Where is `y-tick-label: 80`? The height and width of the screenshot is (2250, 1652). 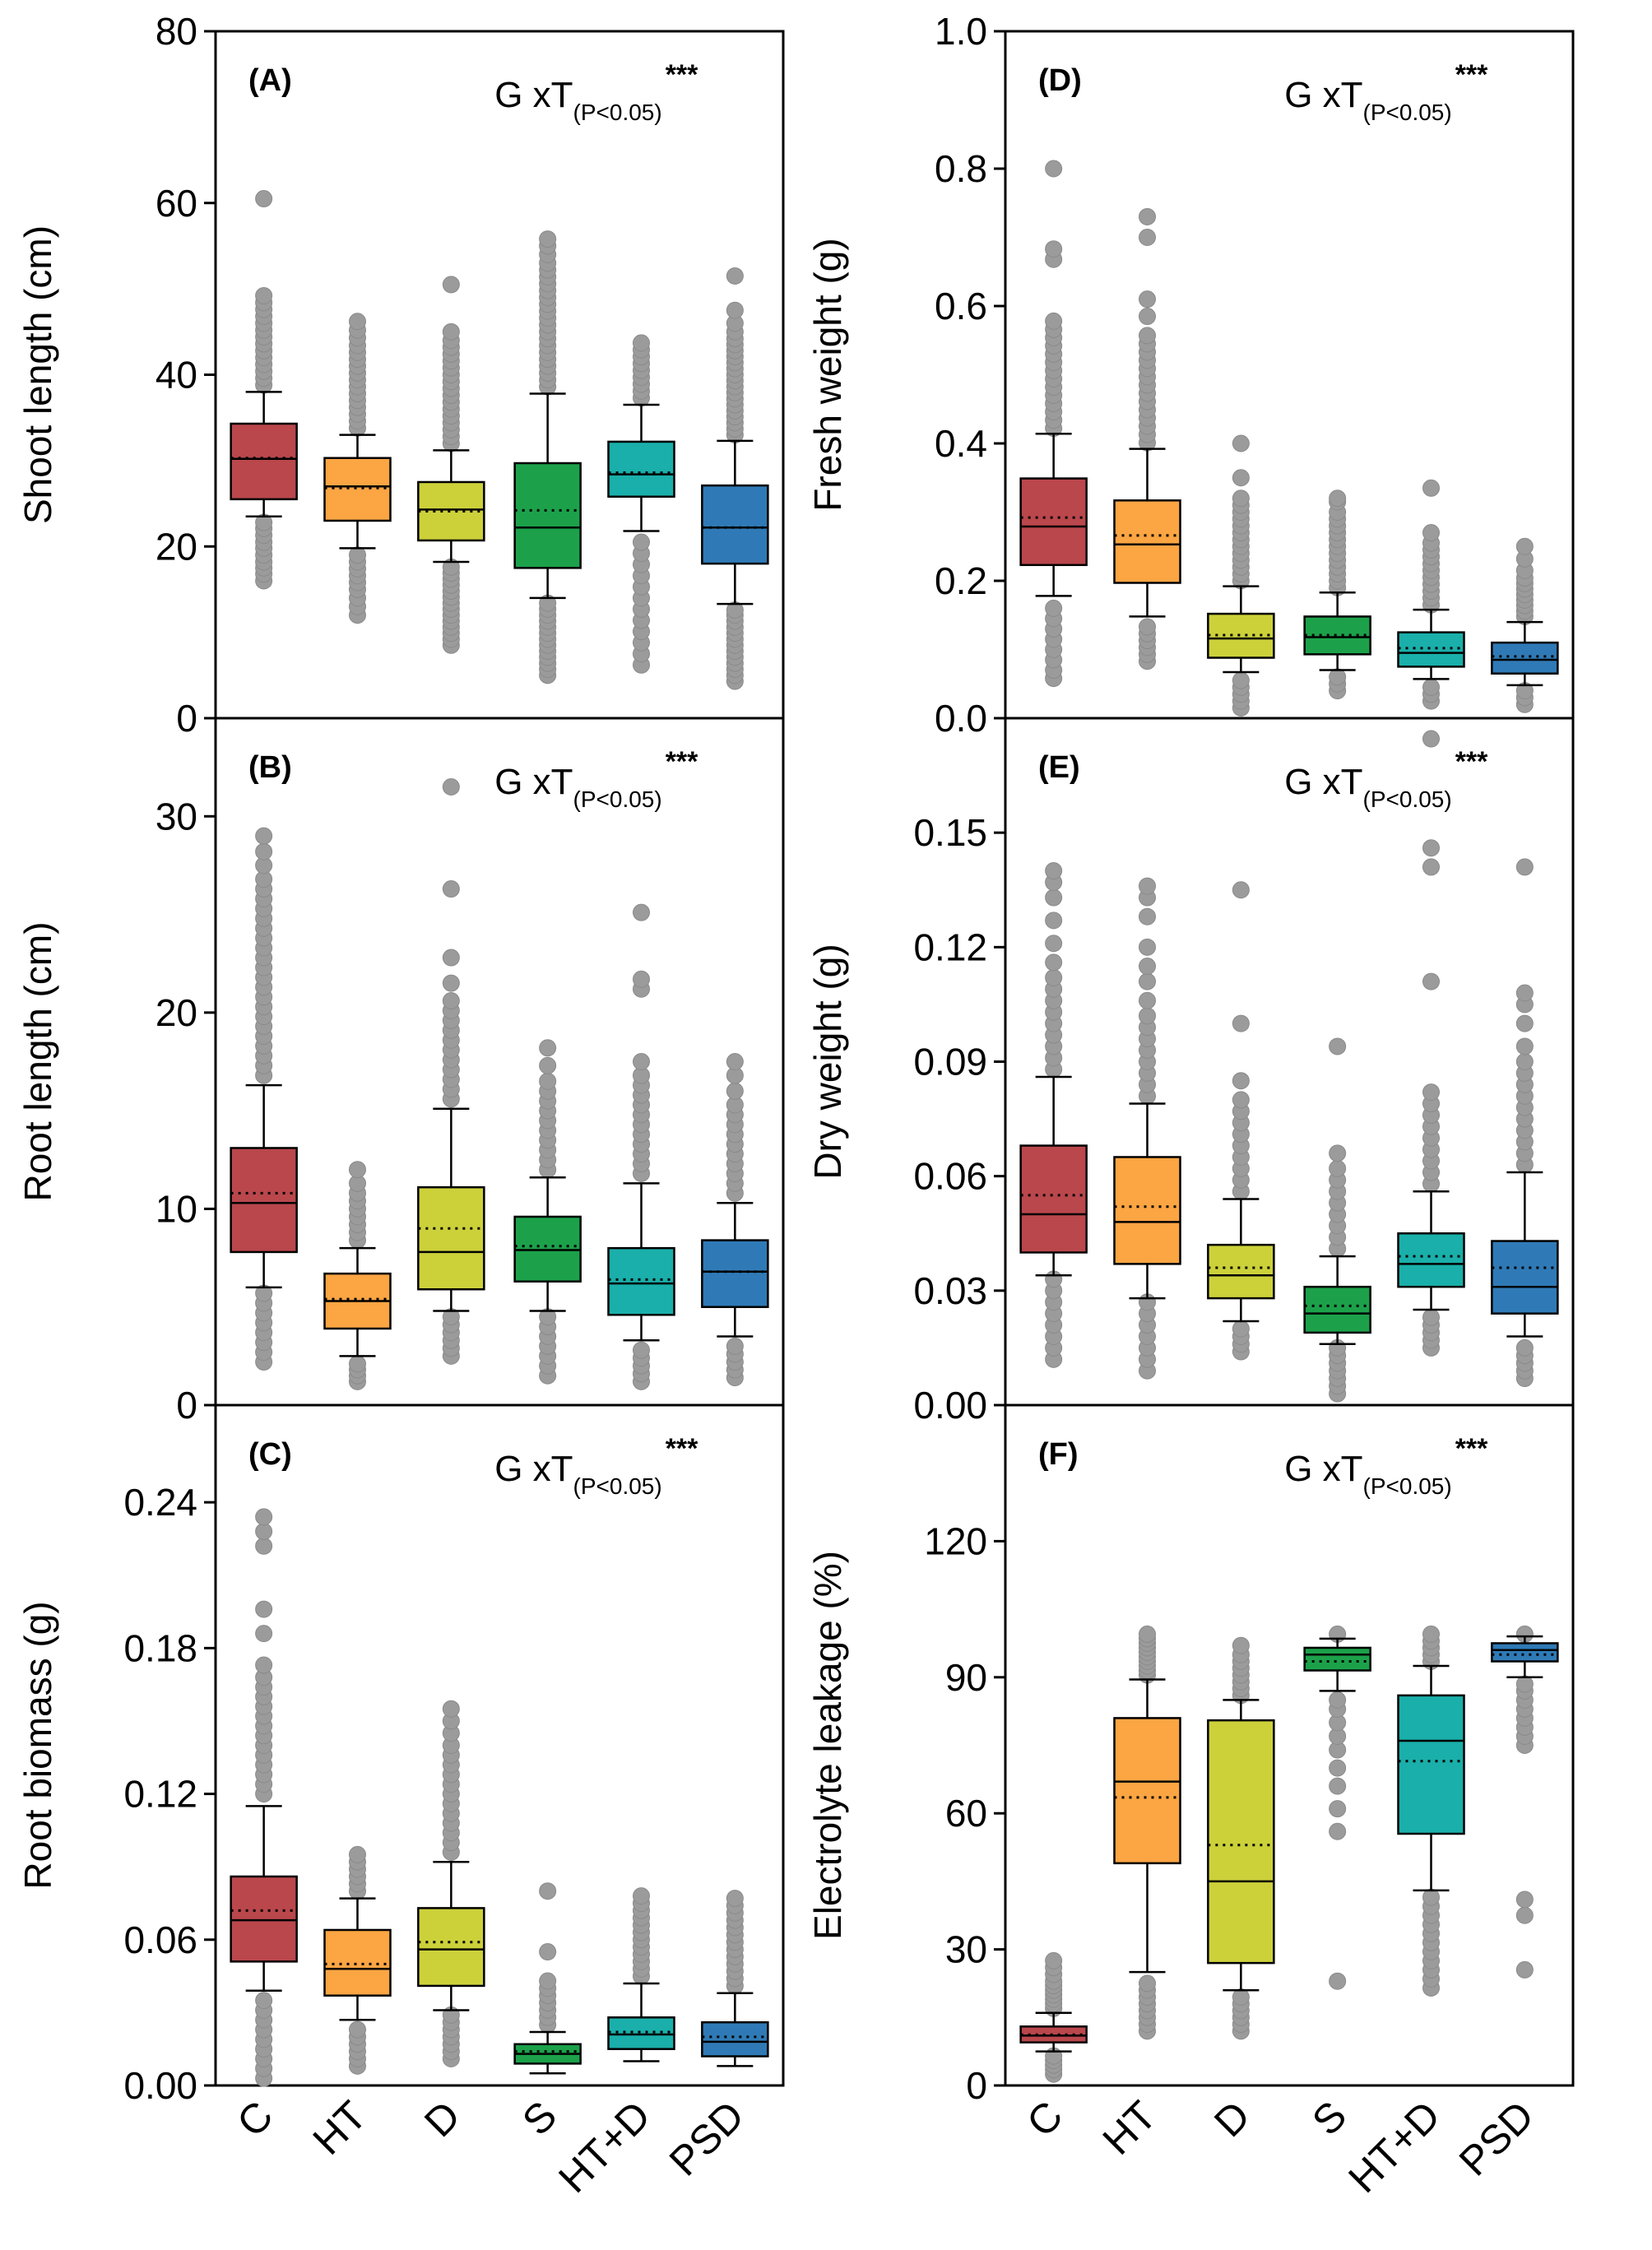
y-tick-label: 80 is located at coordinates (176, 31).